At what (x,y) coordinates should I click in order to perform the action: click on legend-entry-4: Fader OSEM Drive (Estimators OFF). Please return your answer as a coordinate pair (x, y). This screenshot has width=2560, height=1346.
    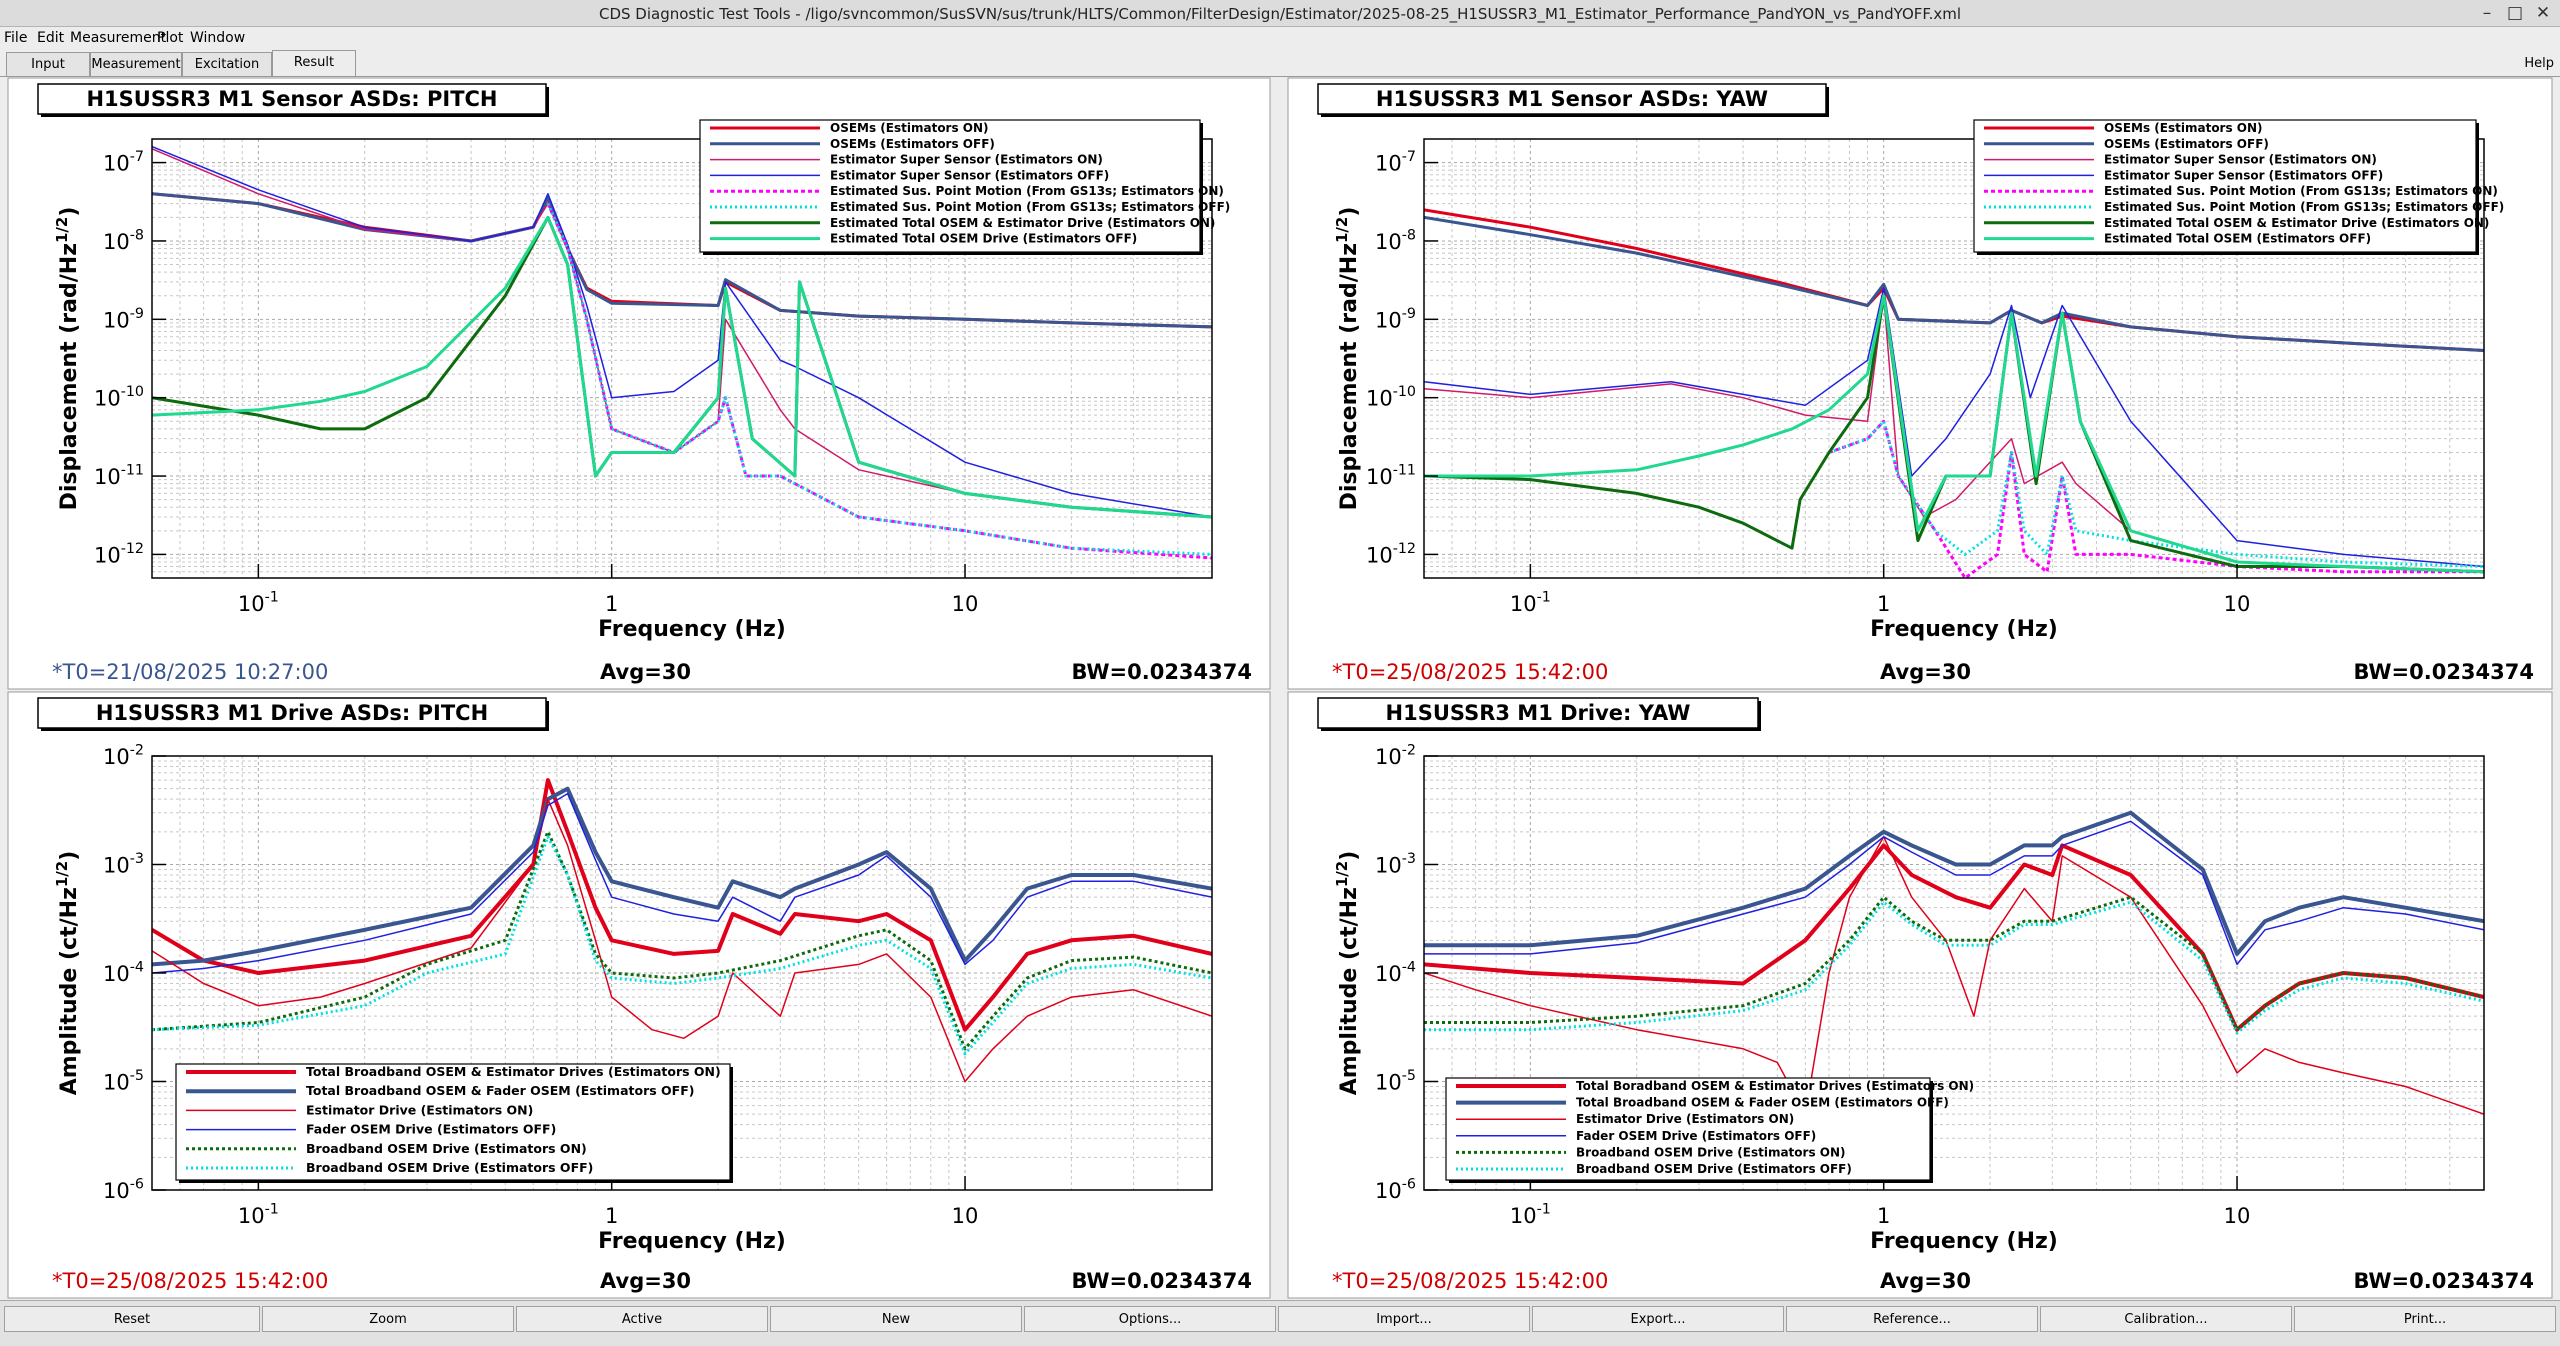
    Looking at the image, I should click on (1696, 1136).